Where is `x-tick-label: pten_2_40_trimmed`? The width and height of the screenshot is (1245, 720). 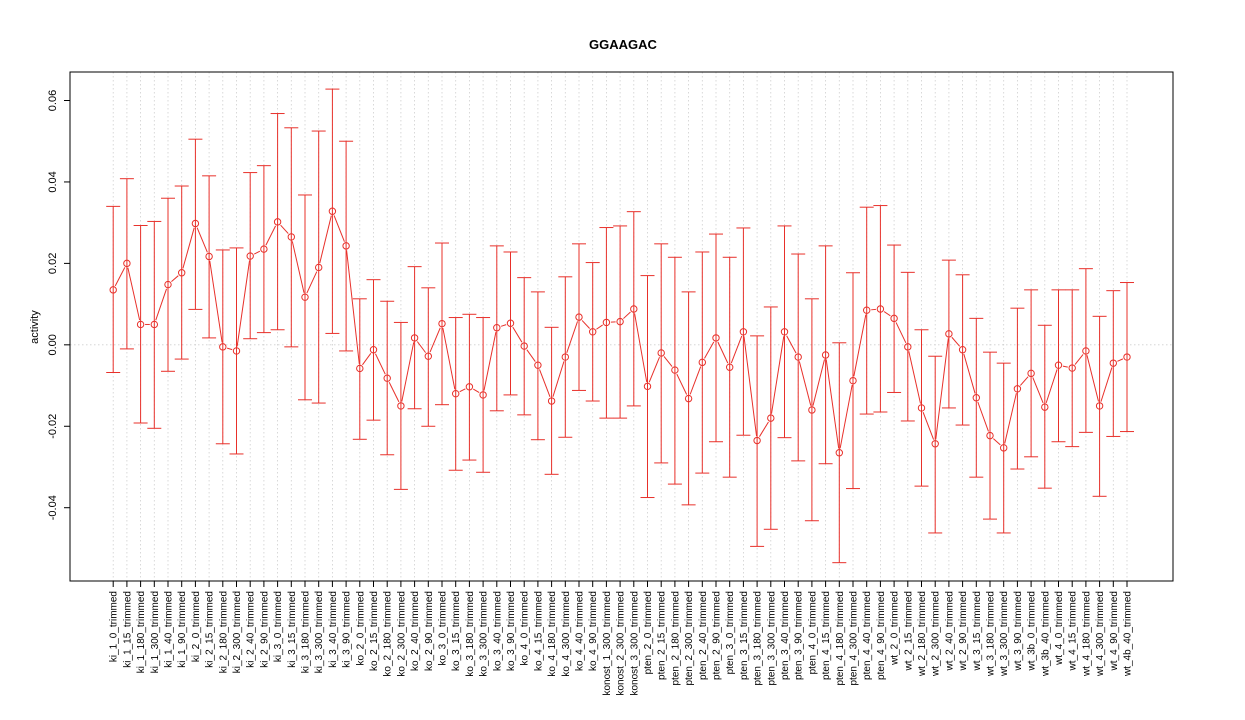 x-tick-label: pten_2_40_trimmed is located at coordinates (703, 635).